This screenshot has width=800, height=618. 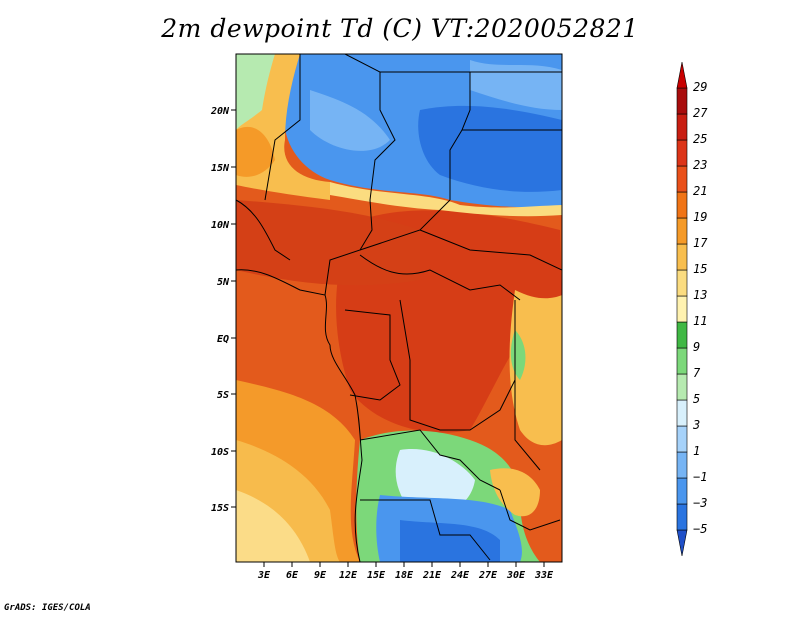 I want to click on colorbar-label: 5, so click(x=696, y=399).